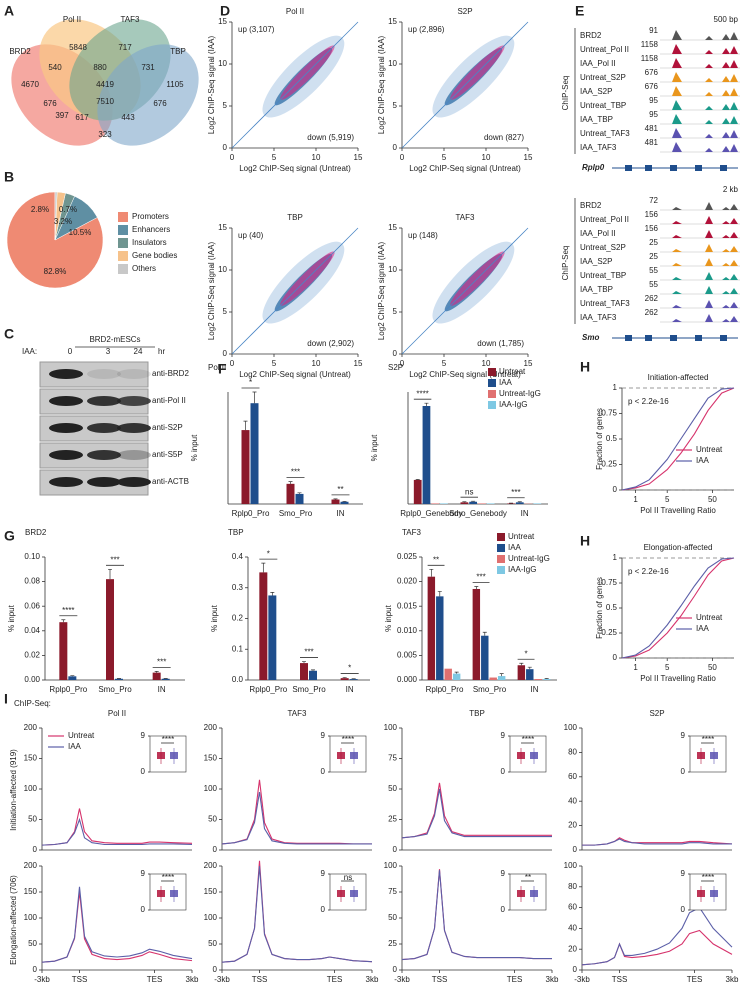  I want to click on bar-title: BRD2, so click(36, 532).